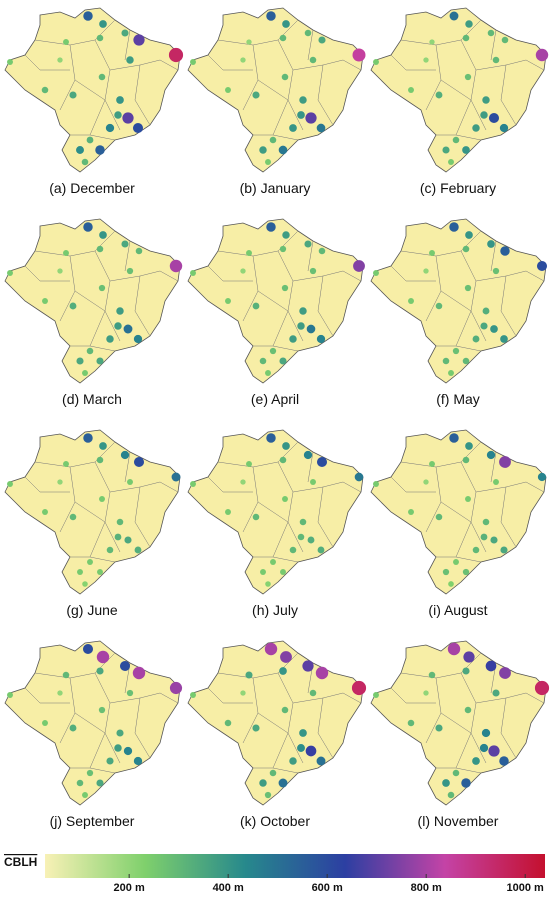  I want to click on map-panel: (b) January, so click(276, 101).